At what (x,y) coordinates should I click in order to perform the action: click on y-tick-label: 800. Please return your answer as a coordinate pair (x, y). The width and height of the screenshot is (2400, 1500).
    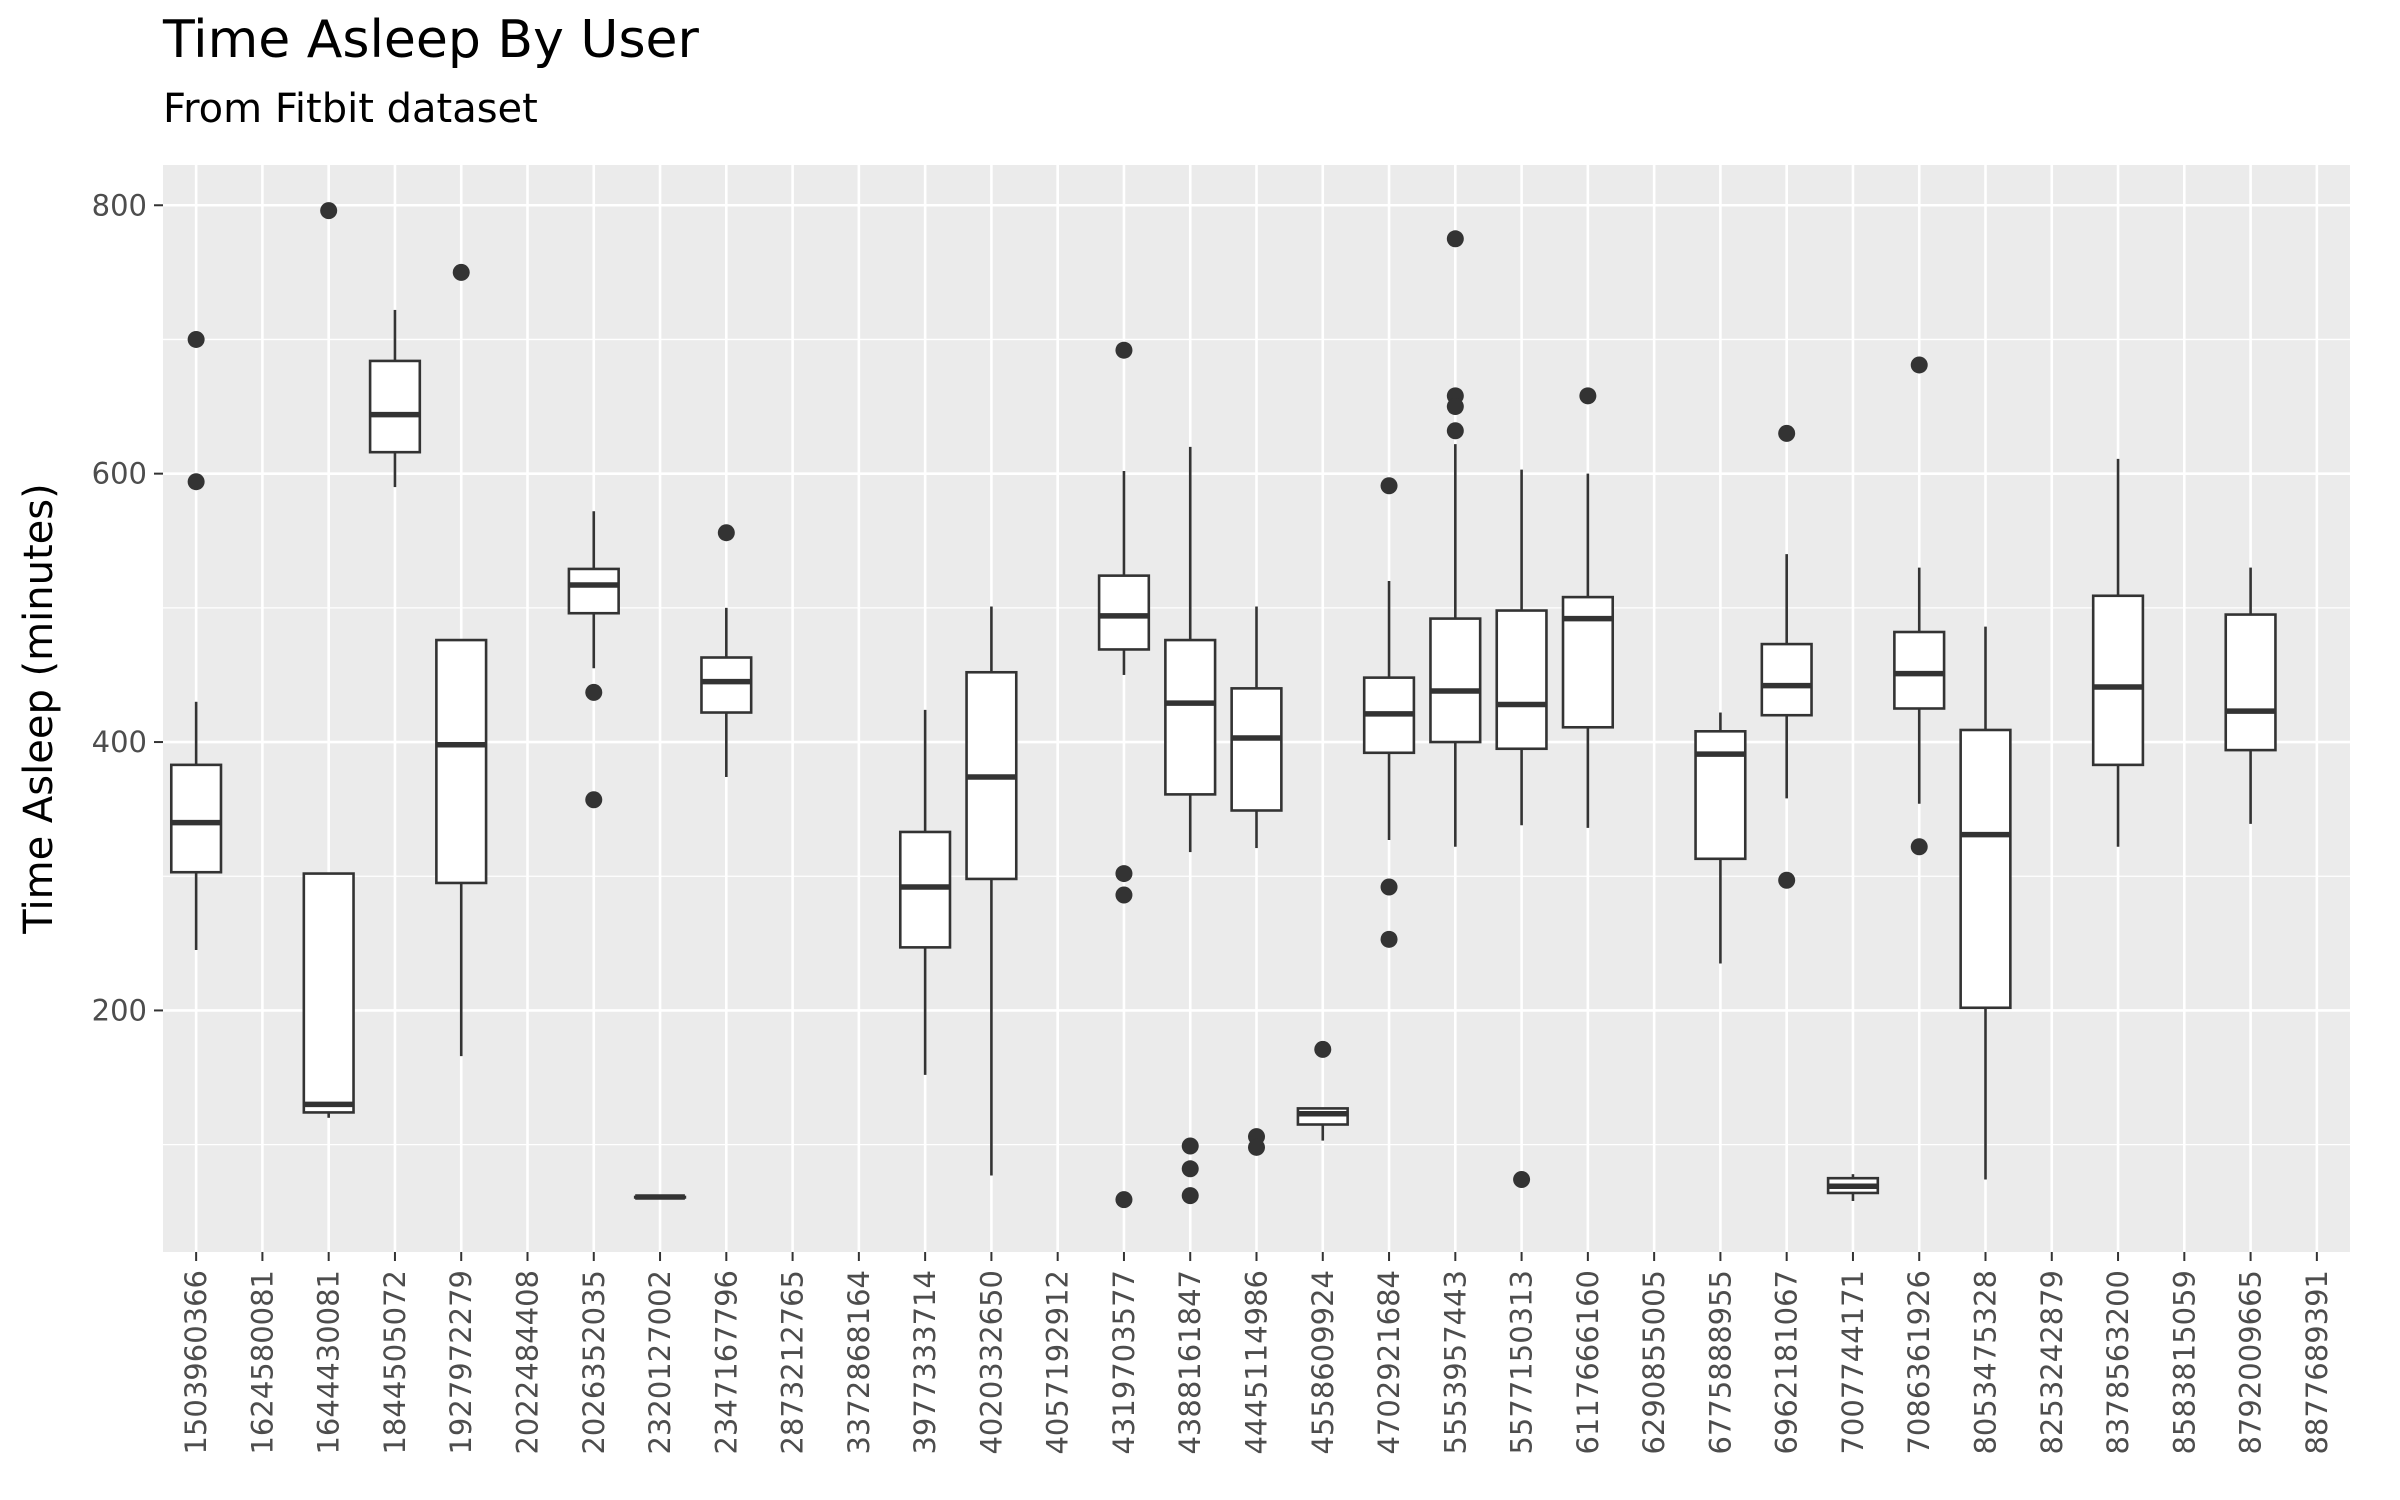
    Looking at the image, I should click on (119, 205).